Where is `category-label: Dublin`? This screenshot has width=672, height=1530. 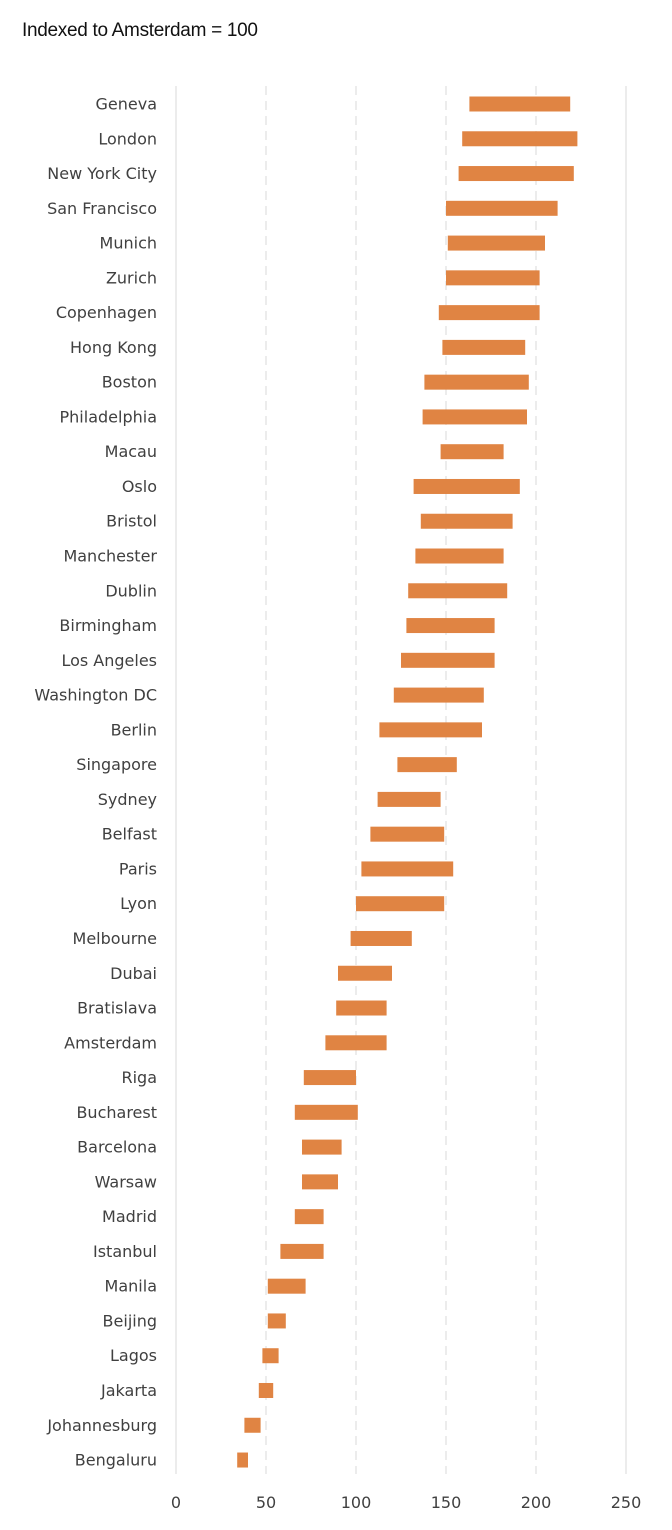 category-label: Dublin is located at coordinates (131, 590).